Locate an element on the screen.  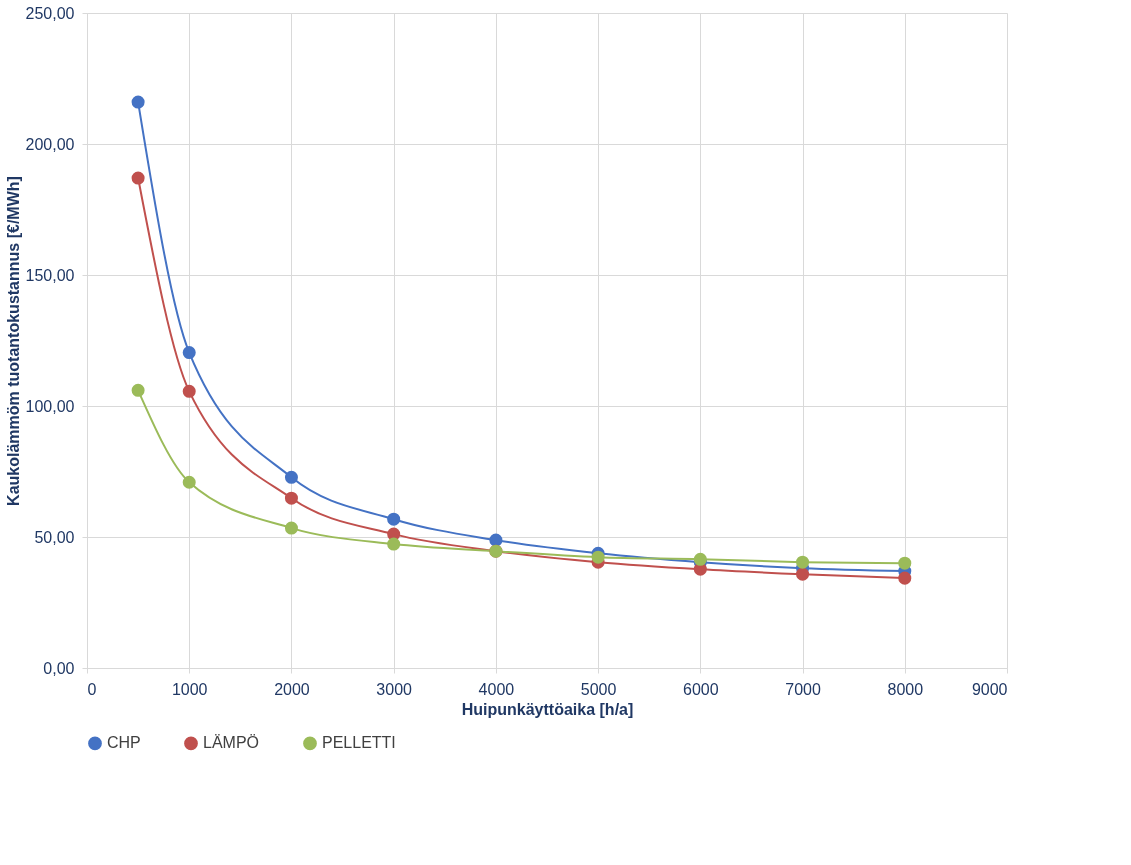
x-tick-label: 7000 is located at coordinates (803, 689).